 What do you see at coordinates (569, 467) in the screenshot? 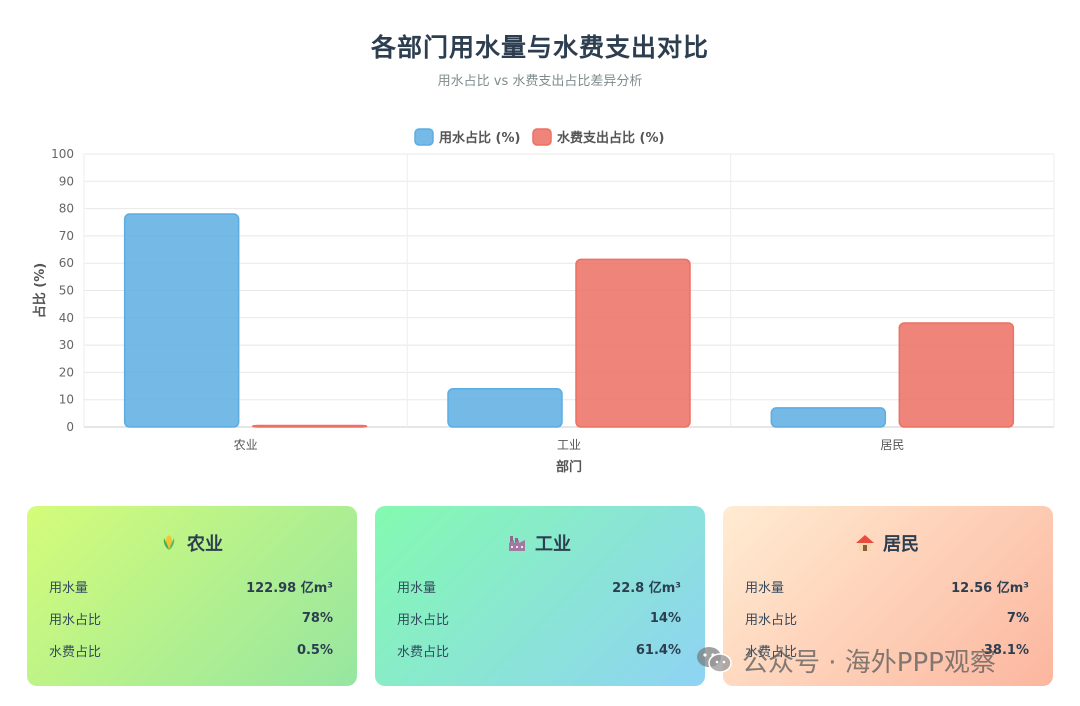
I see `x-axis-title: 部门` at bounding box center [569, 467].